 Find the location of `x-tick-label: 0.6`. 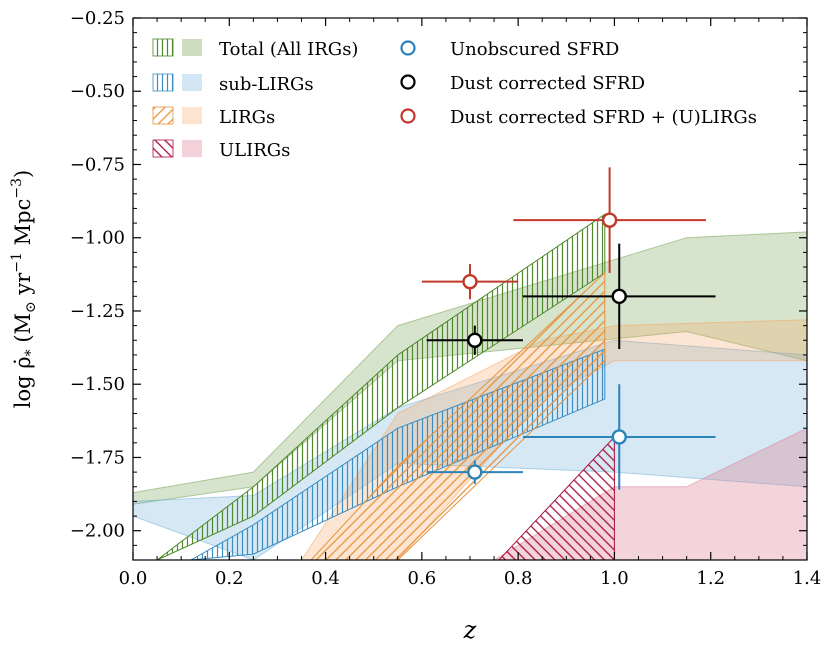

x-tick-label: 0.6 is located at coordinates (422, 578).